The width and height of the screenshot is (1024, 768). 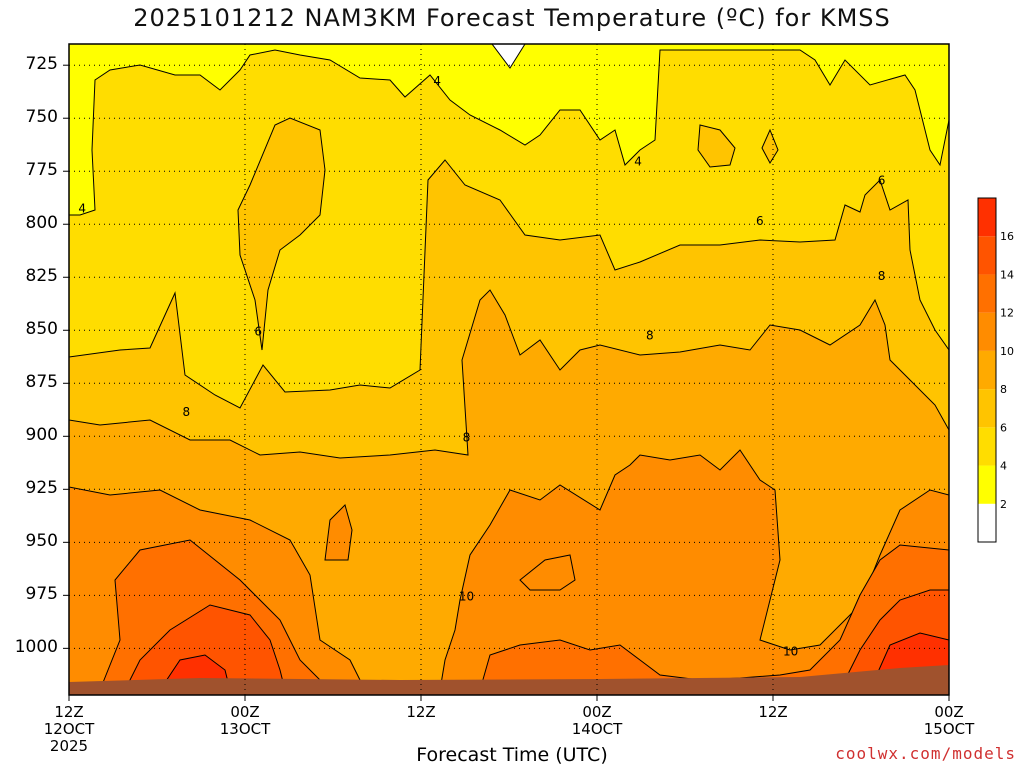 I want to click on colorbar: 2 4 6 8 10 12 14 16, so click(x=995, y=370).